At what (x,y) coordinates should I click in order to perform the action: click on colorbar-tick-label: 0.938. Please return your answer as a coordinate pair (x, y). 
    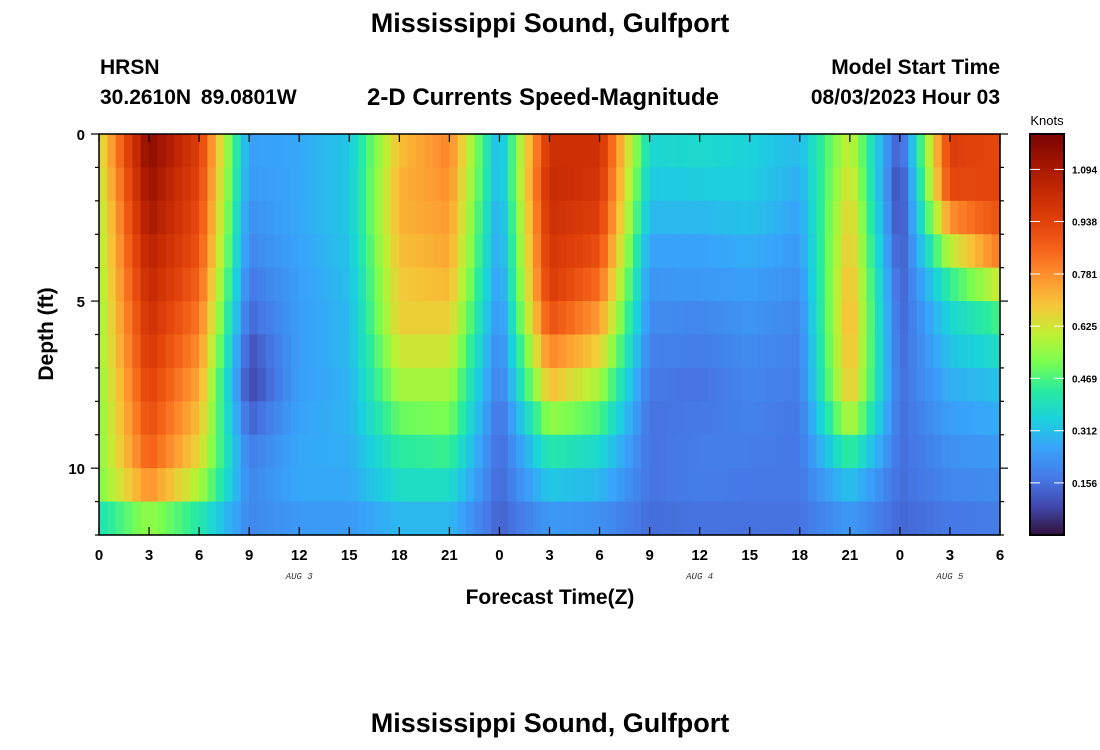
    Looking at the image, I should click on (1084, 223).